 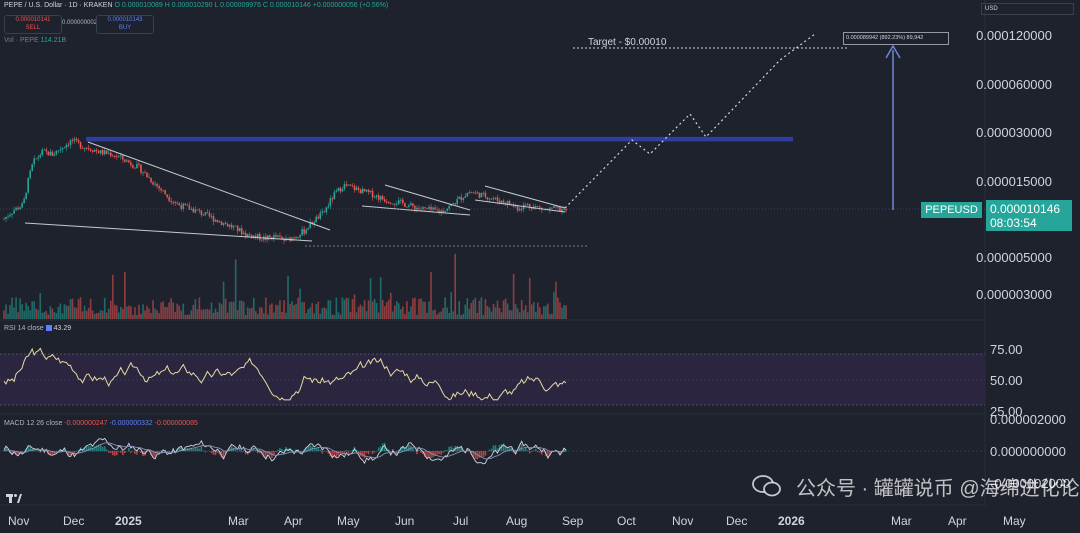 What do you see at coordinates (1014, 181) in the screenshot?
I see `y-tick: 0.000015000` at bounding box center [1014, 181].